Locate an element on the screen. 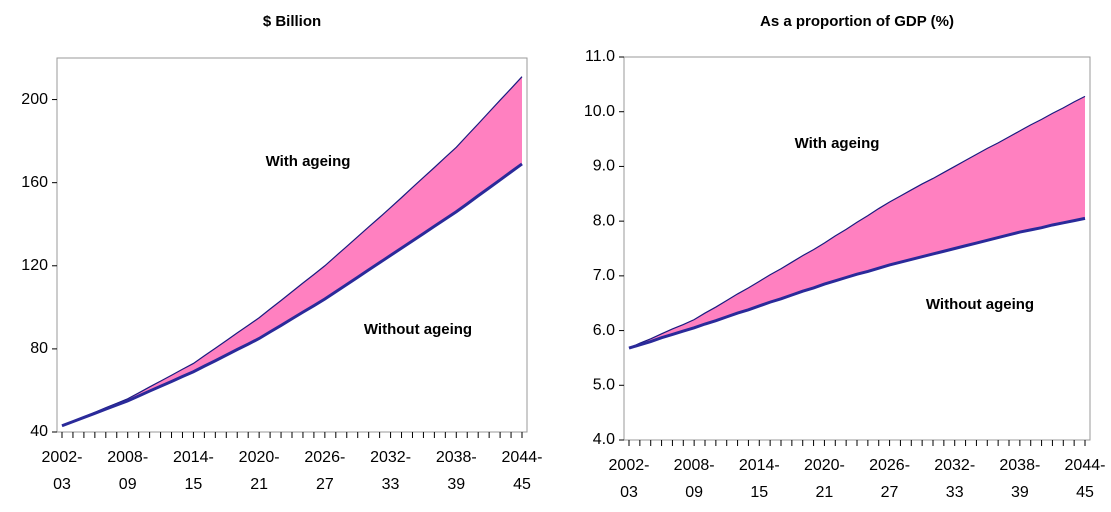  y-tick-label: 9.0 is located at coordinates (604, 166).